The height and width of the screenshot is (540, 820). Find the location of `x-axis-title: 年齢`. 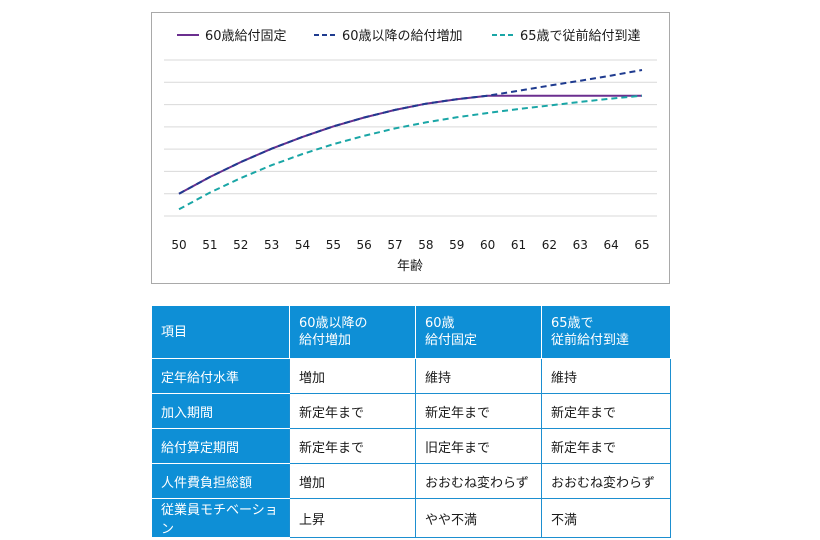

x-axis-title: 年齢 is located at coordinates (410, 266).